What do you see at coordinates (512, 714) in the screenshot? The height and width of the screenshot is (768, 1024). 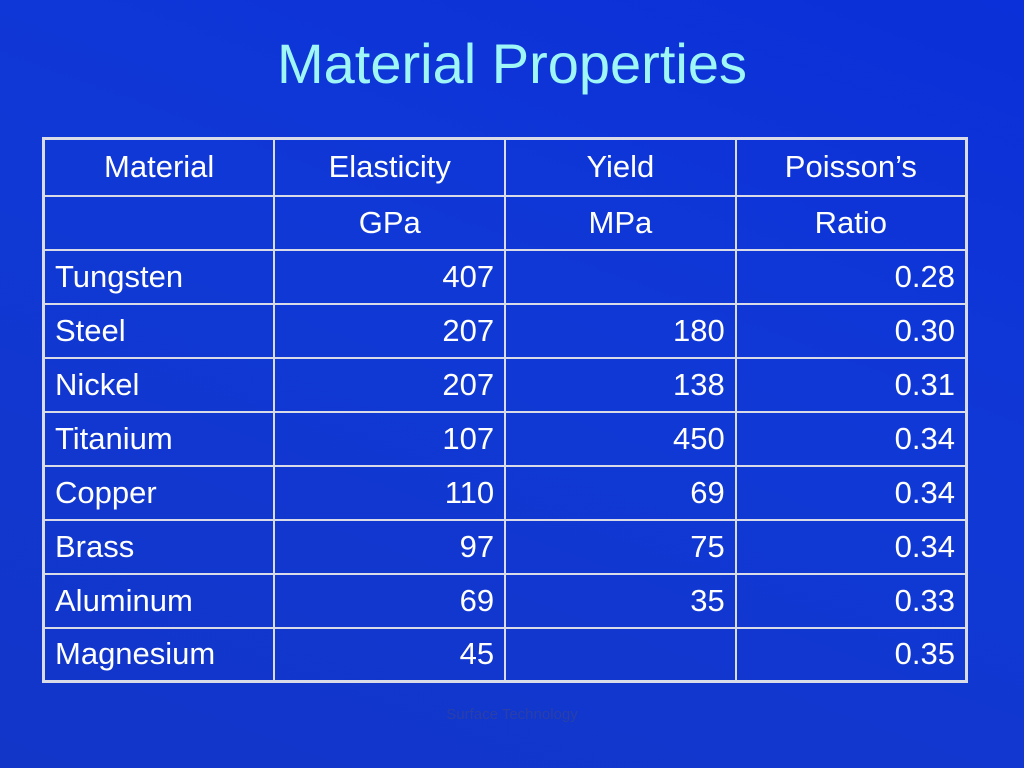 I see `slide-footer: Surface Technology` at bounding box center [512, 714].